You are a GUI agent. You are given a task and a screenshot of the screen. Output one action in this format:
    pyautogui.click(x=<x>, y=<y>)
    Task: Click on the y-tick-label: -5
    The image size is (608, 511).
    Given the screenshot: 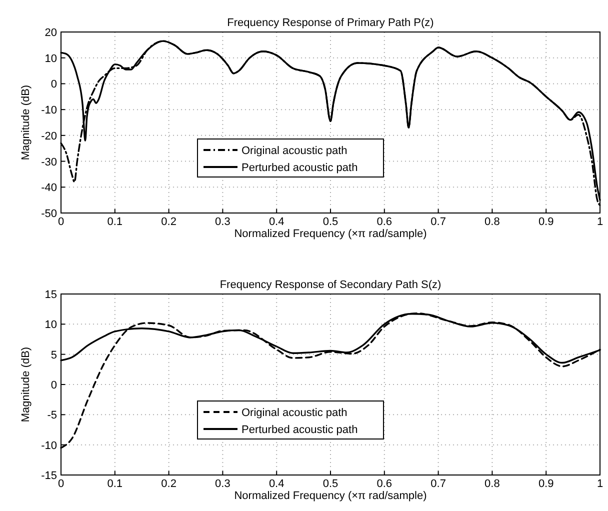 What is the action you would take?
    pyautogui.click(x=52, y=416)
    